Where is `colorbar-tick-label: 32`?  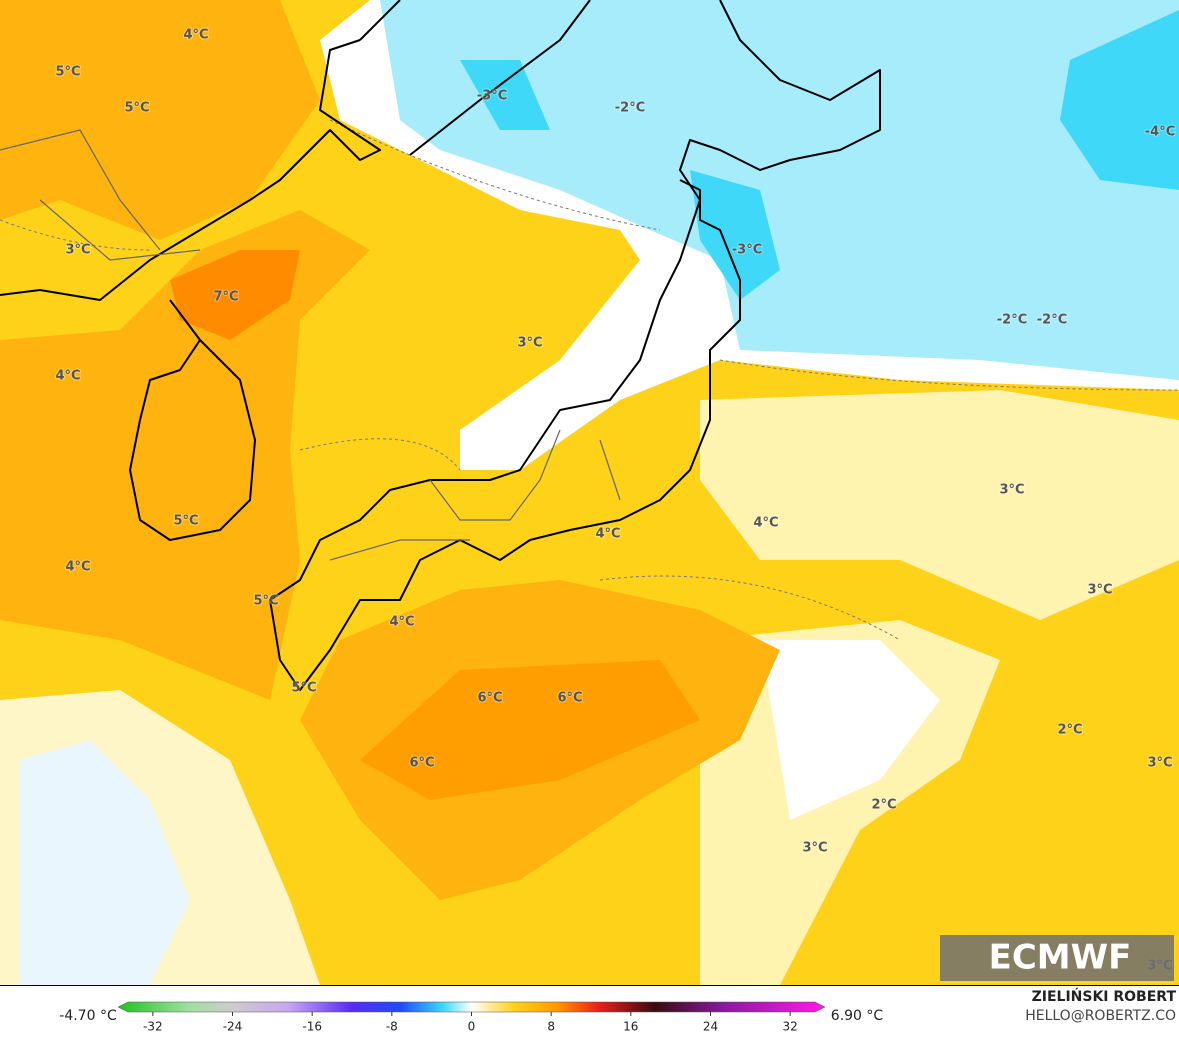
colorbar-tick-label: 32 is located at coordinates (790, 1027).